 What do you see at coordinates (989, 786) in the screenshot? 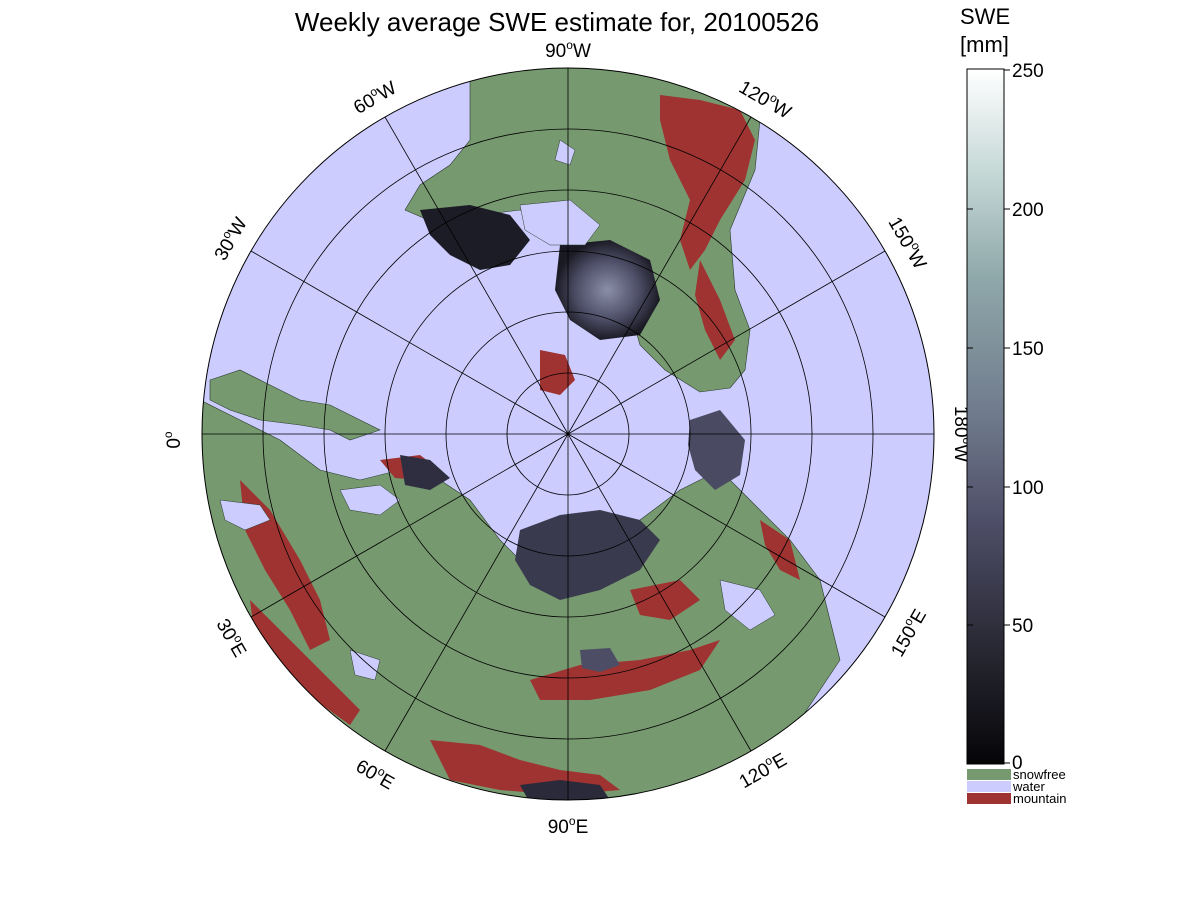
I see `swatch-water` at bounding box center [989, 786].